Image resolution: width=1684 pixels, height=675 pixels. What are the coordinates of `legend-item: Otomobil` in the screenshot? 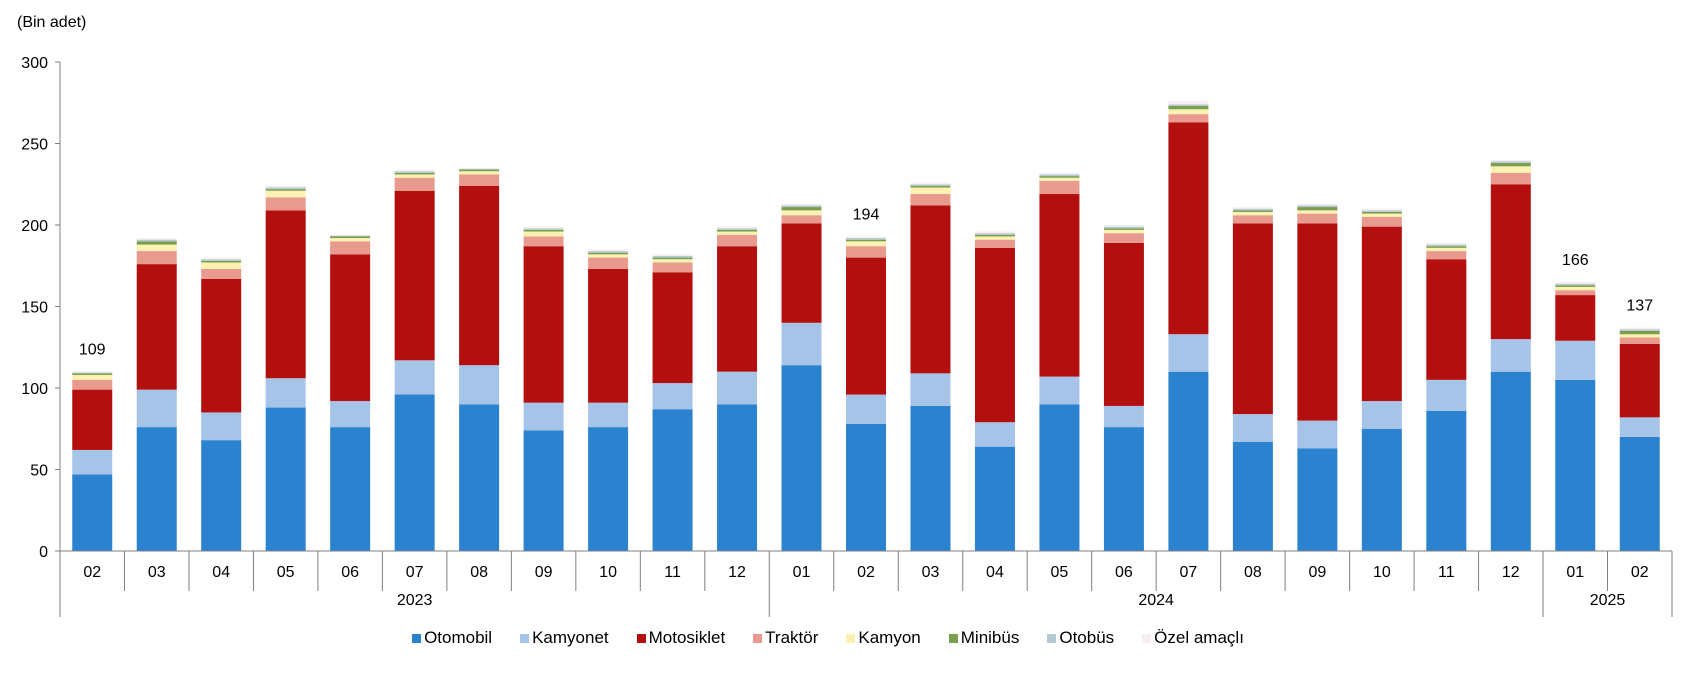 It's located at (452, 638).